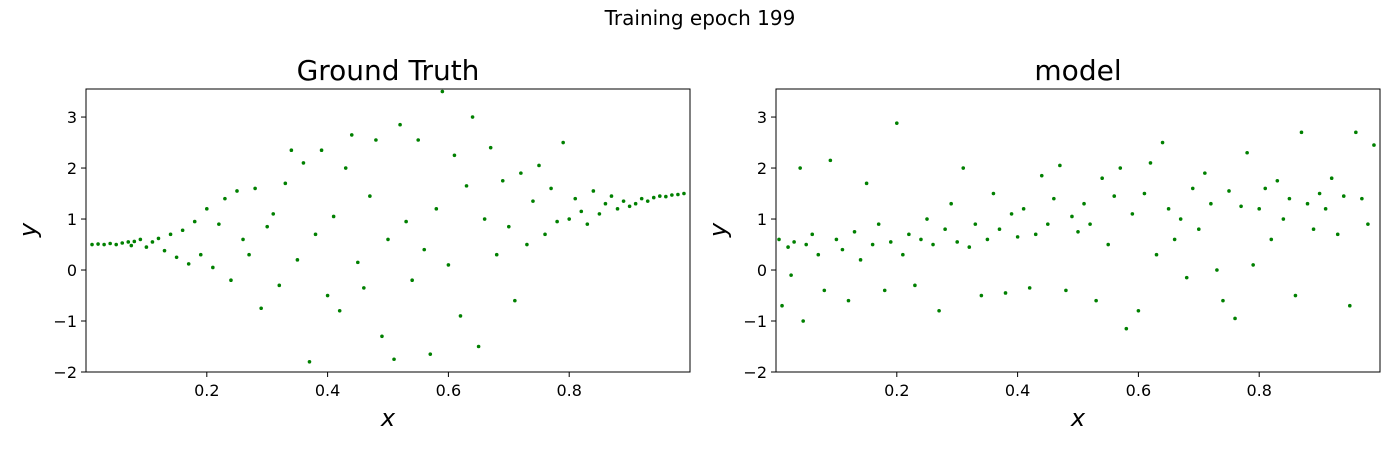  I want to click on x-tick-label: 0.6, so click(448, 390).